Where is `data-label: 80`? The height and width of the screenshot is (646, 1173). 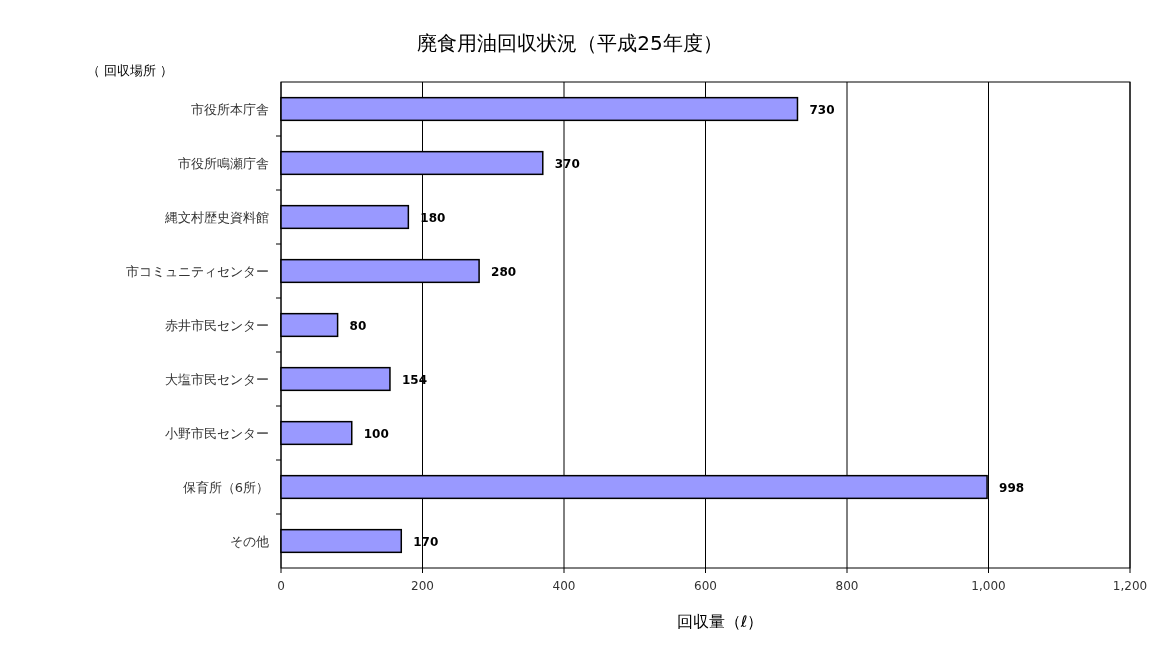
data-label: 80 is located at coordinates (358, 326).